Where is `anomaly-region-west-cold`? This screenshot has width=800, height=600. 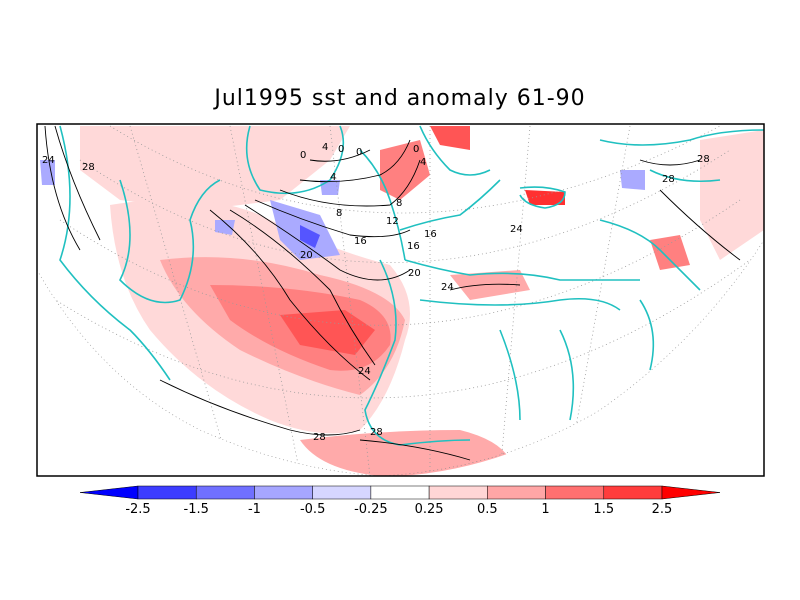
anomaly-region-west-cold is located at coordinates (47, 172).